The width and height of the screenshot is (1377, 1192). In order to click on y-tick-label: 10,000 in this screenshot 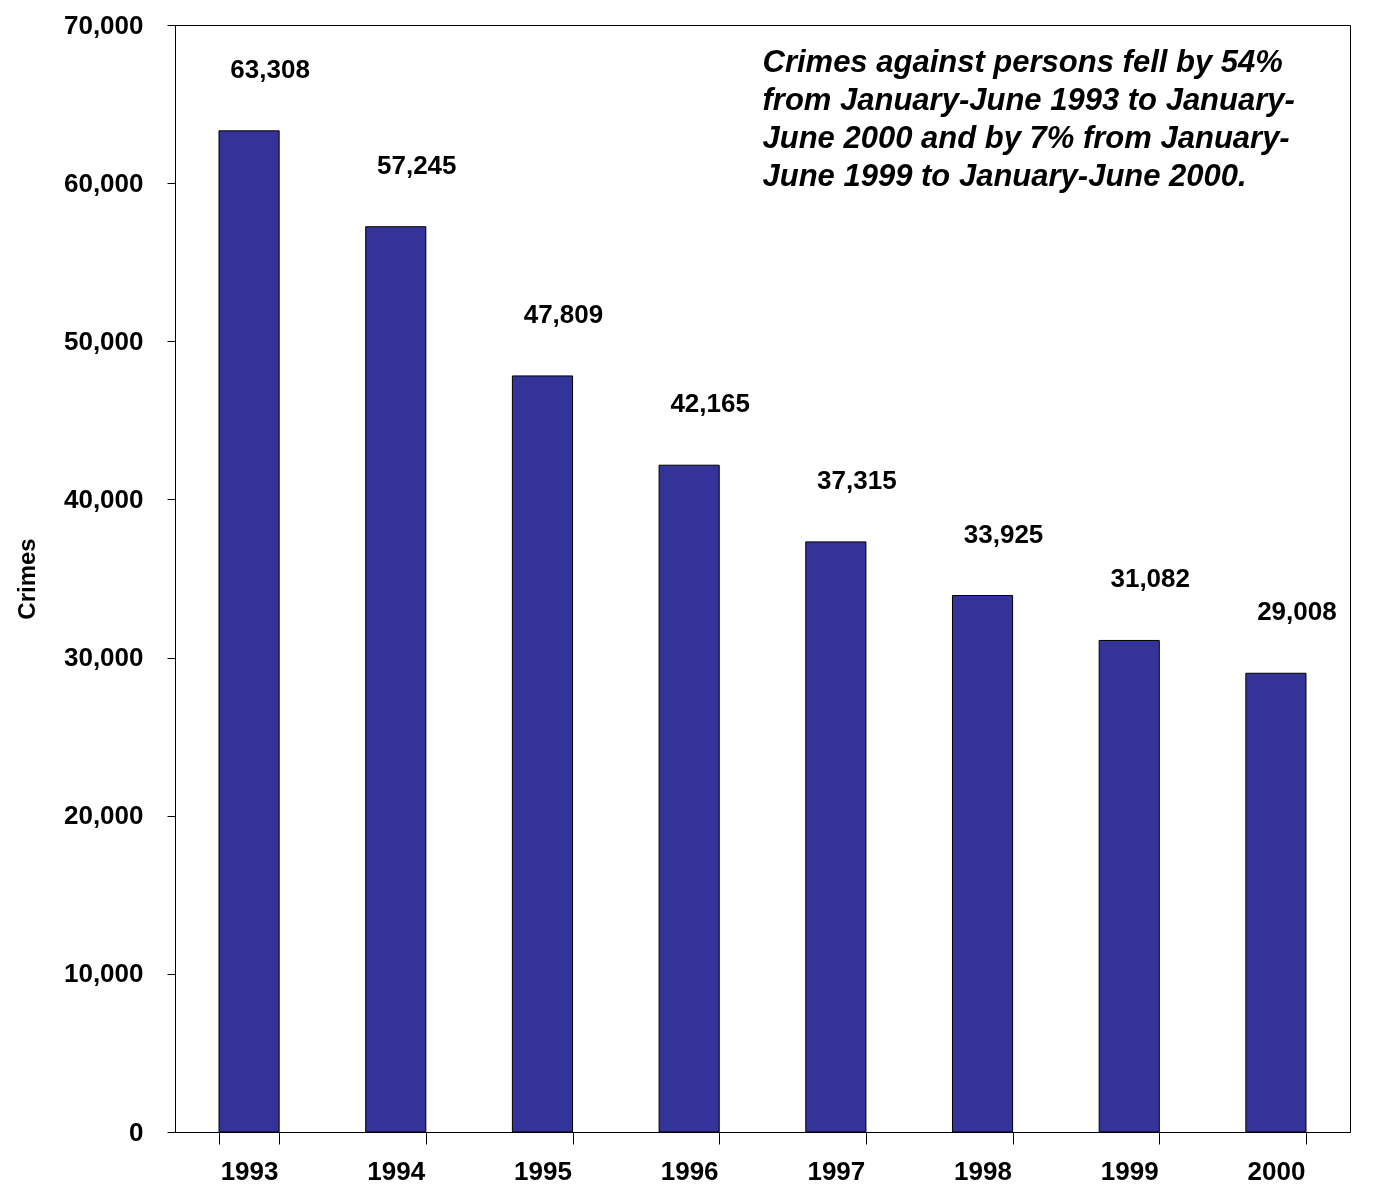, I will do `click(103, 973)`.